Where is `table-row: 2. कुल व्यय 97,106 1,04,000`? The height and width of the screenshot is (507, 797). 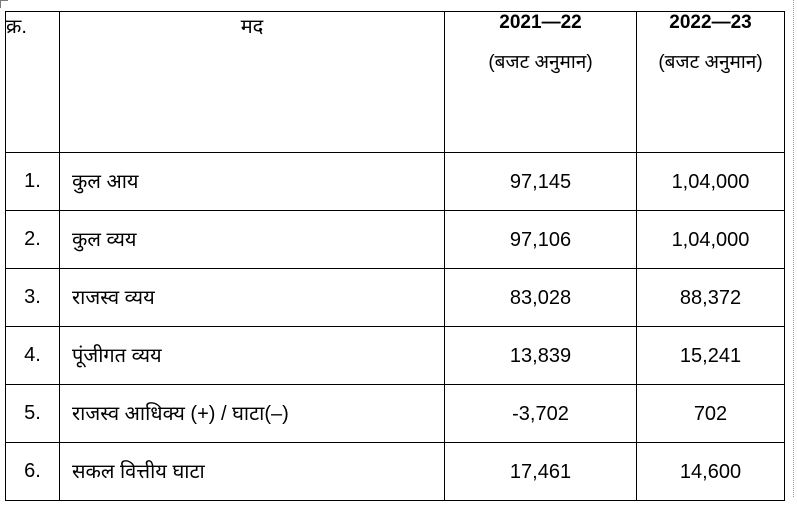 table-row: 2. कुल व्यय 97,106 1,04,000 is located at coordinates (395, 239).